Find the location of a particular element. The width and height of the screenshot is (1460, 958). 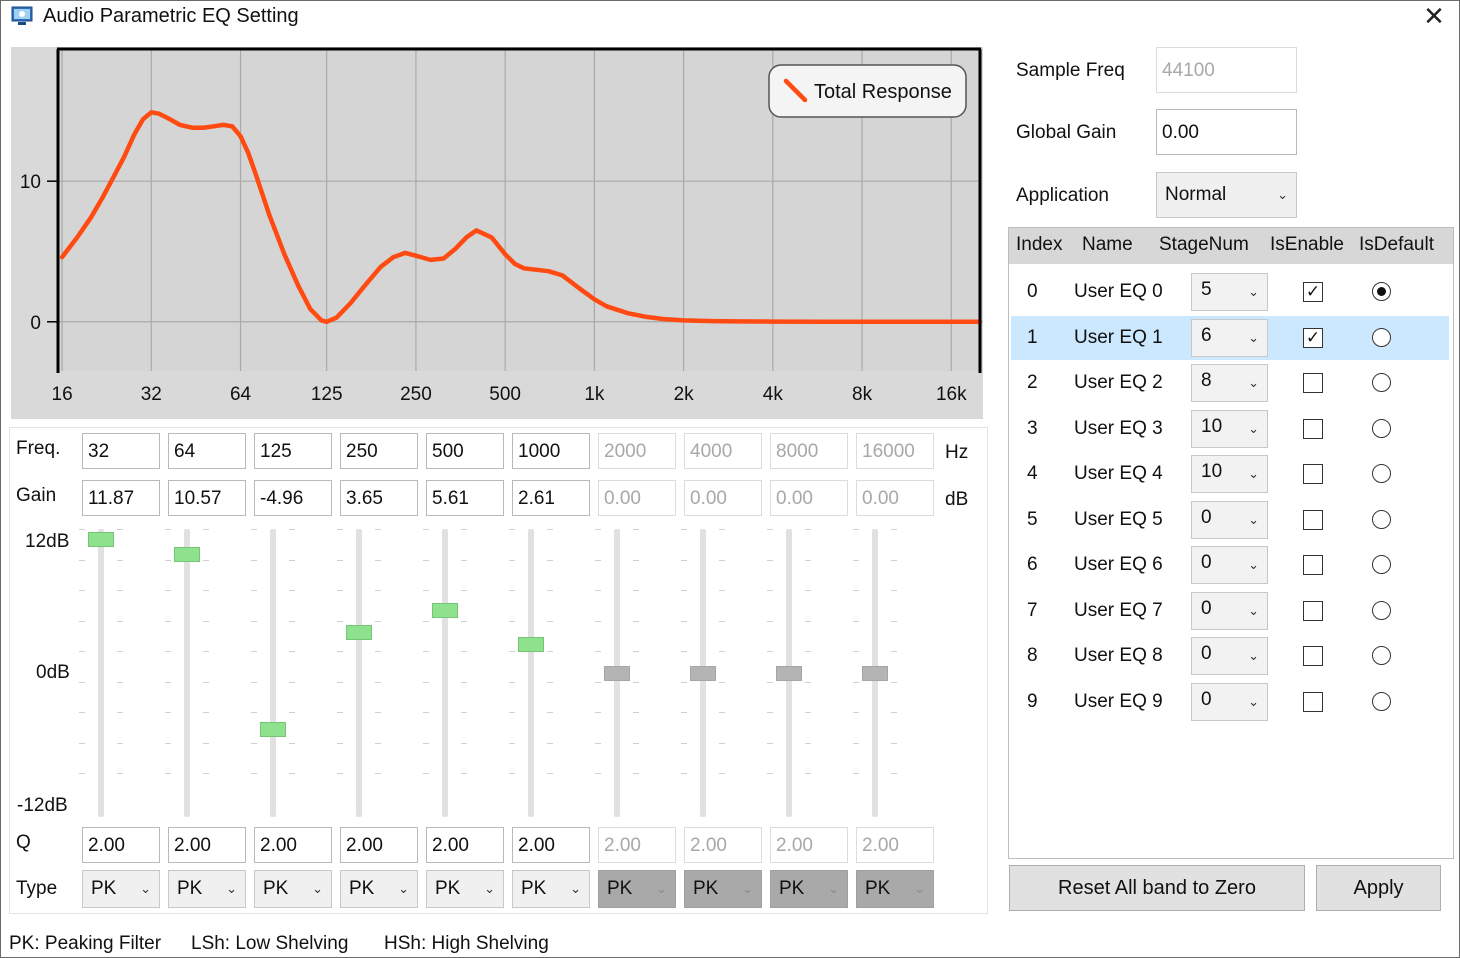

table-row: 2 User EQ 2 8 ⌄ is located at coordinates (1230, 383).